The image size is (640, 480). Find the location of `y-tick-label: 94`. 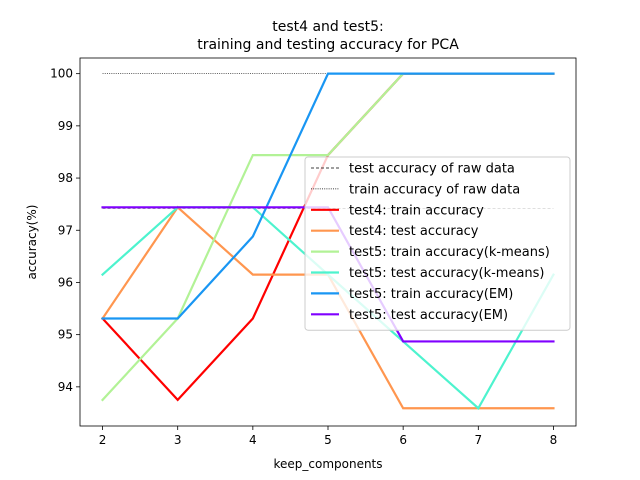

y-tick-label: 94 is located at coordinates (65, 387).